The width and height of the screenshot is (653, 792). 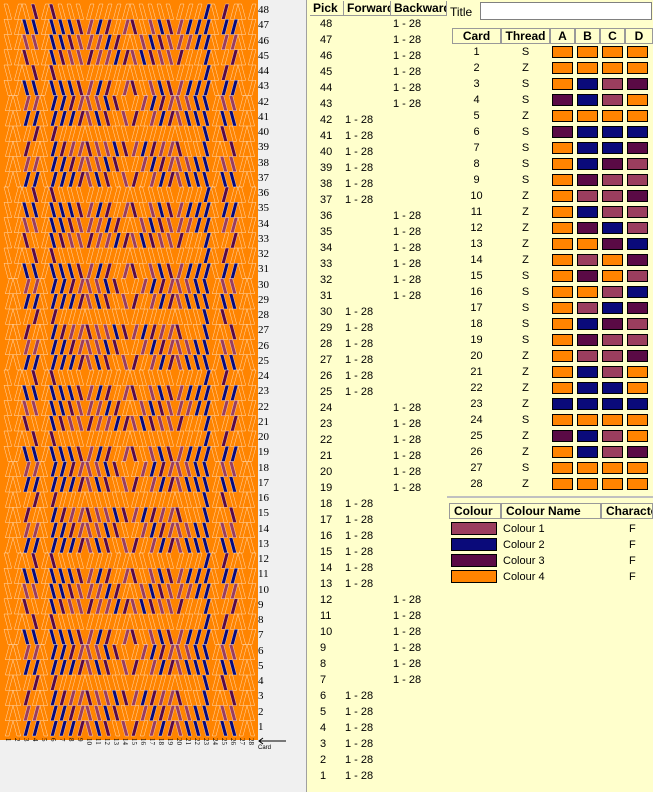 I want to click on pick-number: 21, so click(x=326, y=456).